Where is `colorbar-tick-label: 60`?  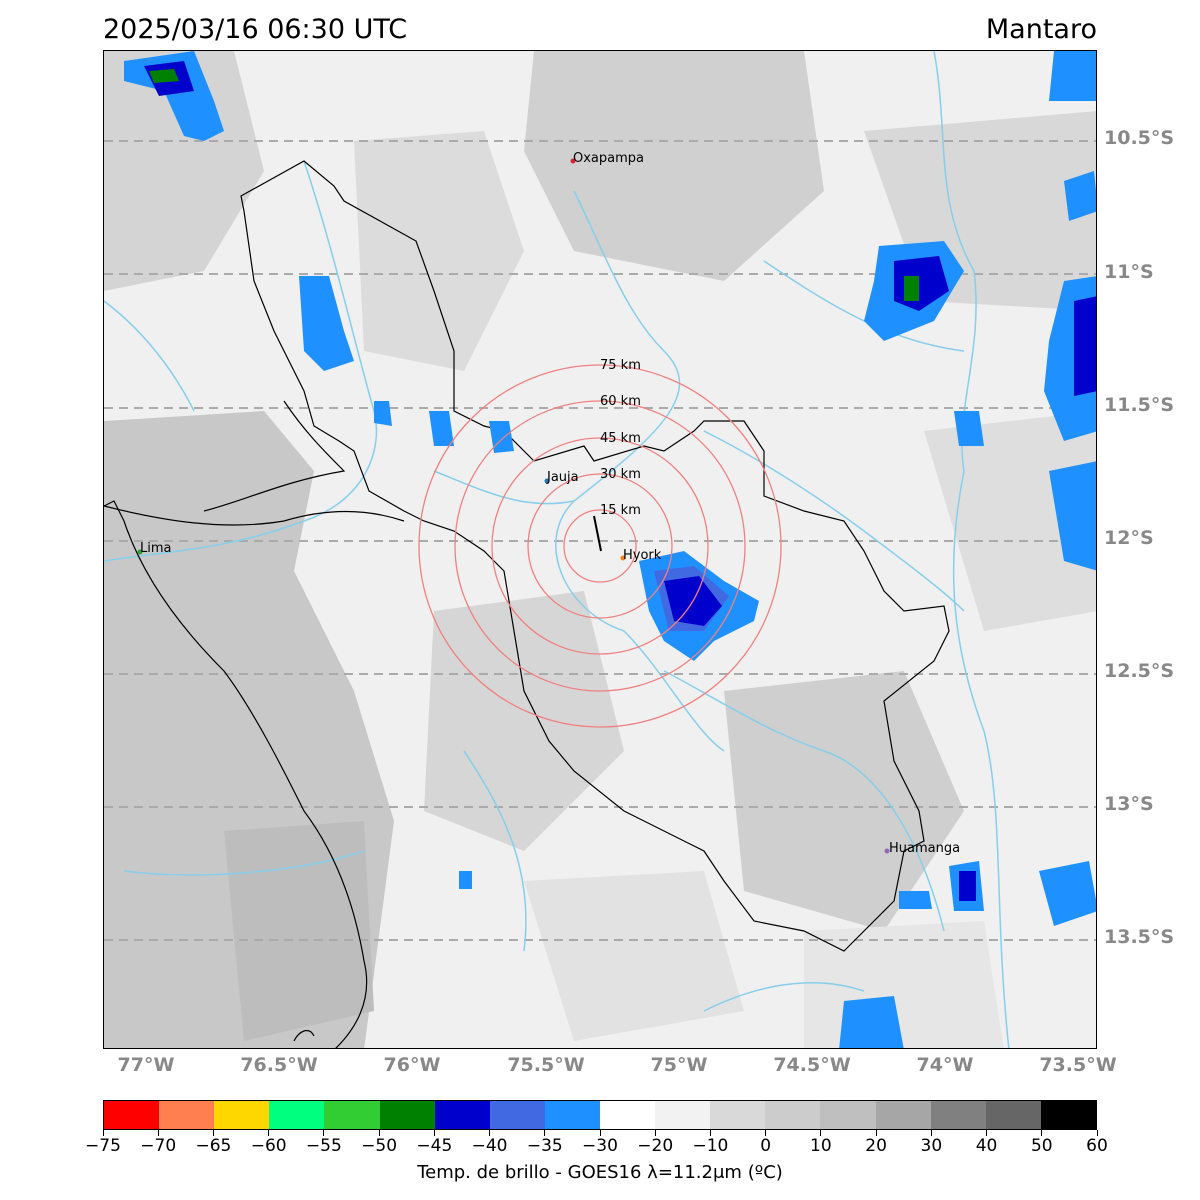
colorbar-tick-label: 60 is located at coordinates (1097, 1146).